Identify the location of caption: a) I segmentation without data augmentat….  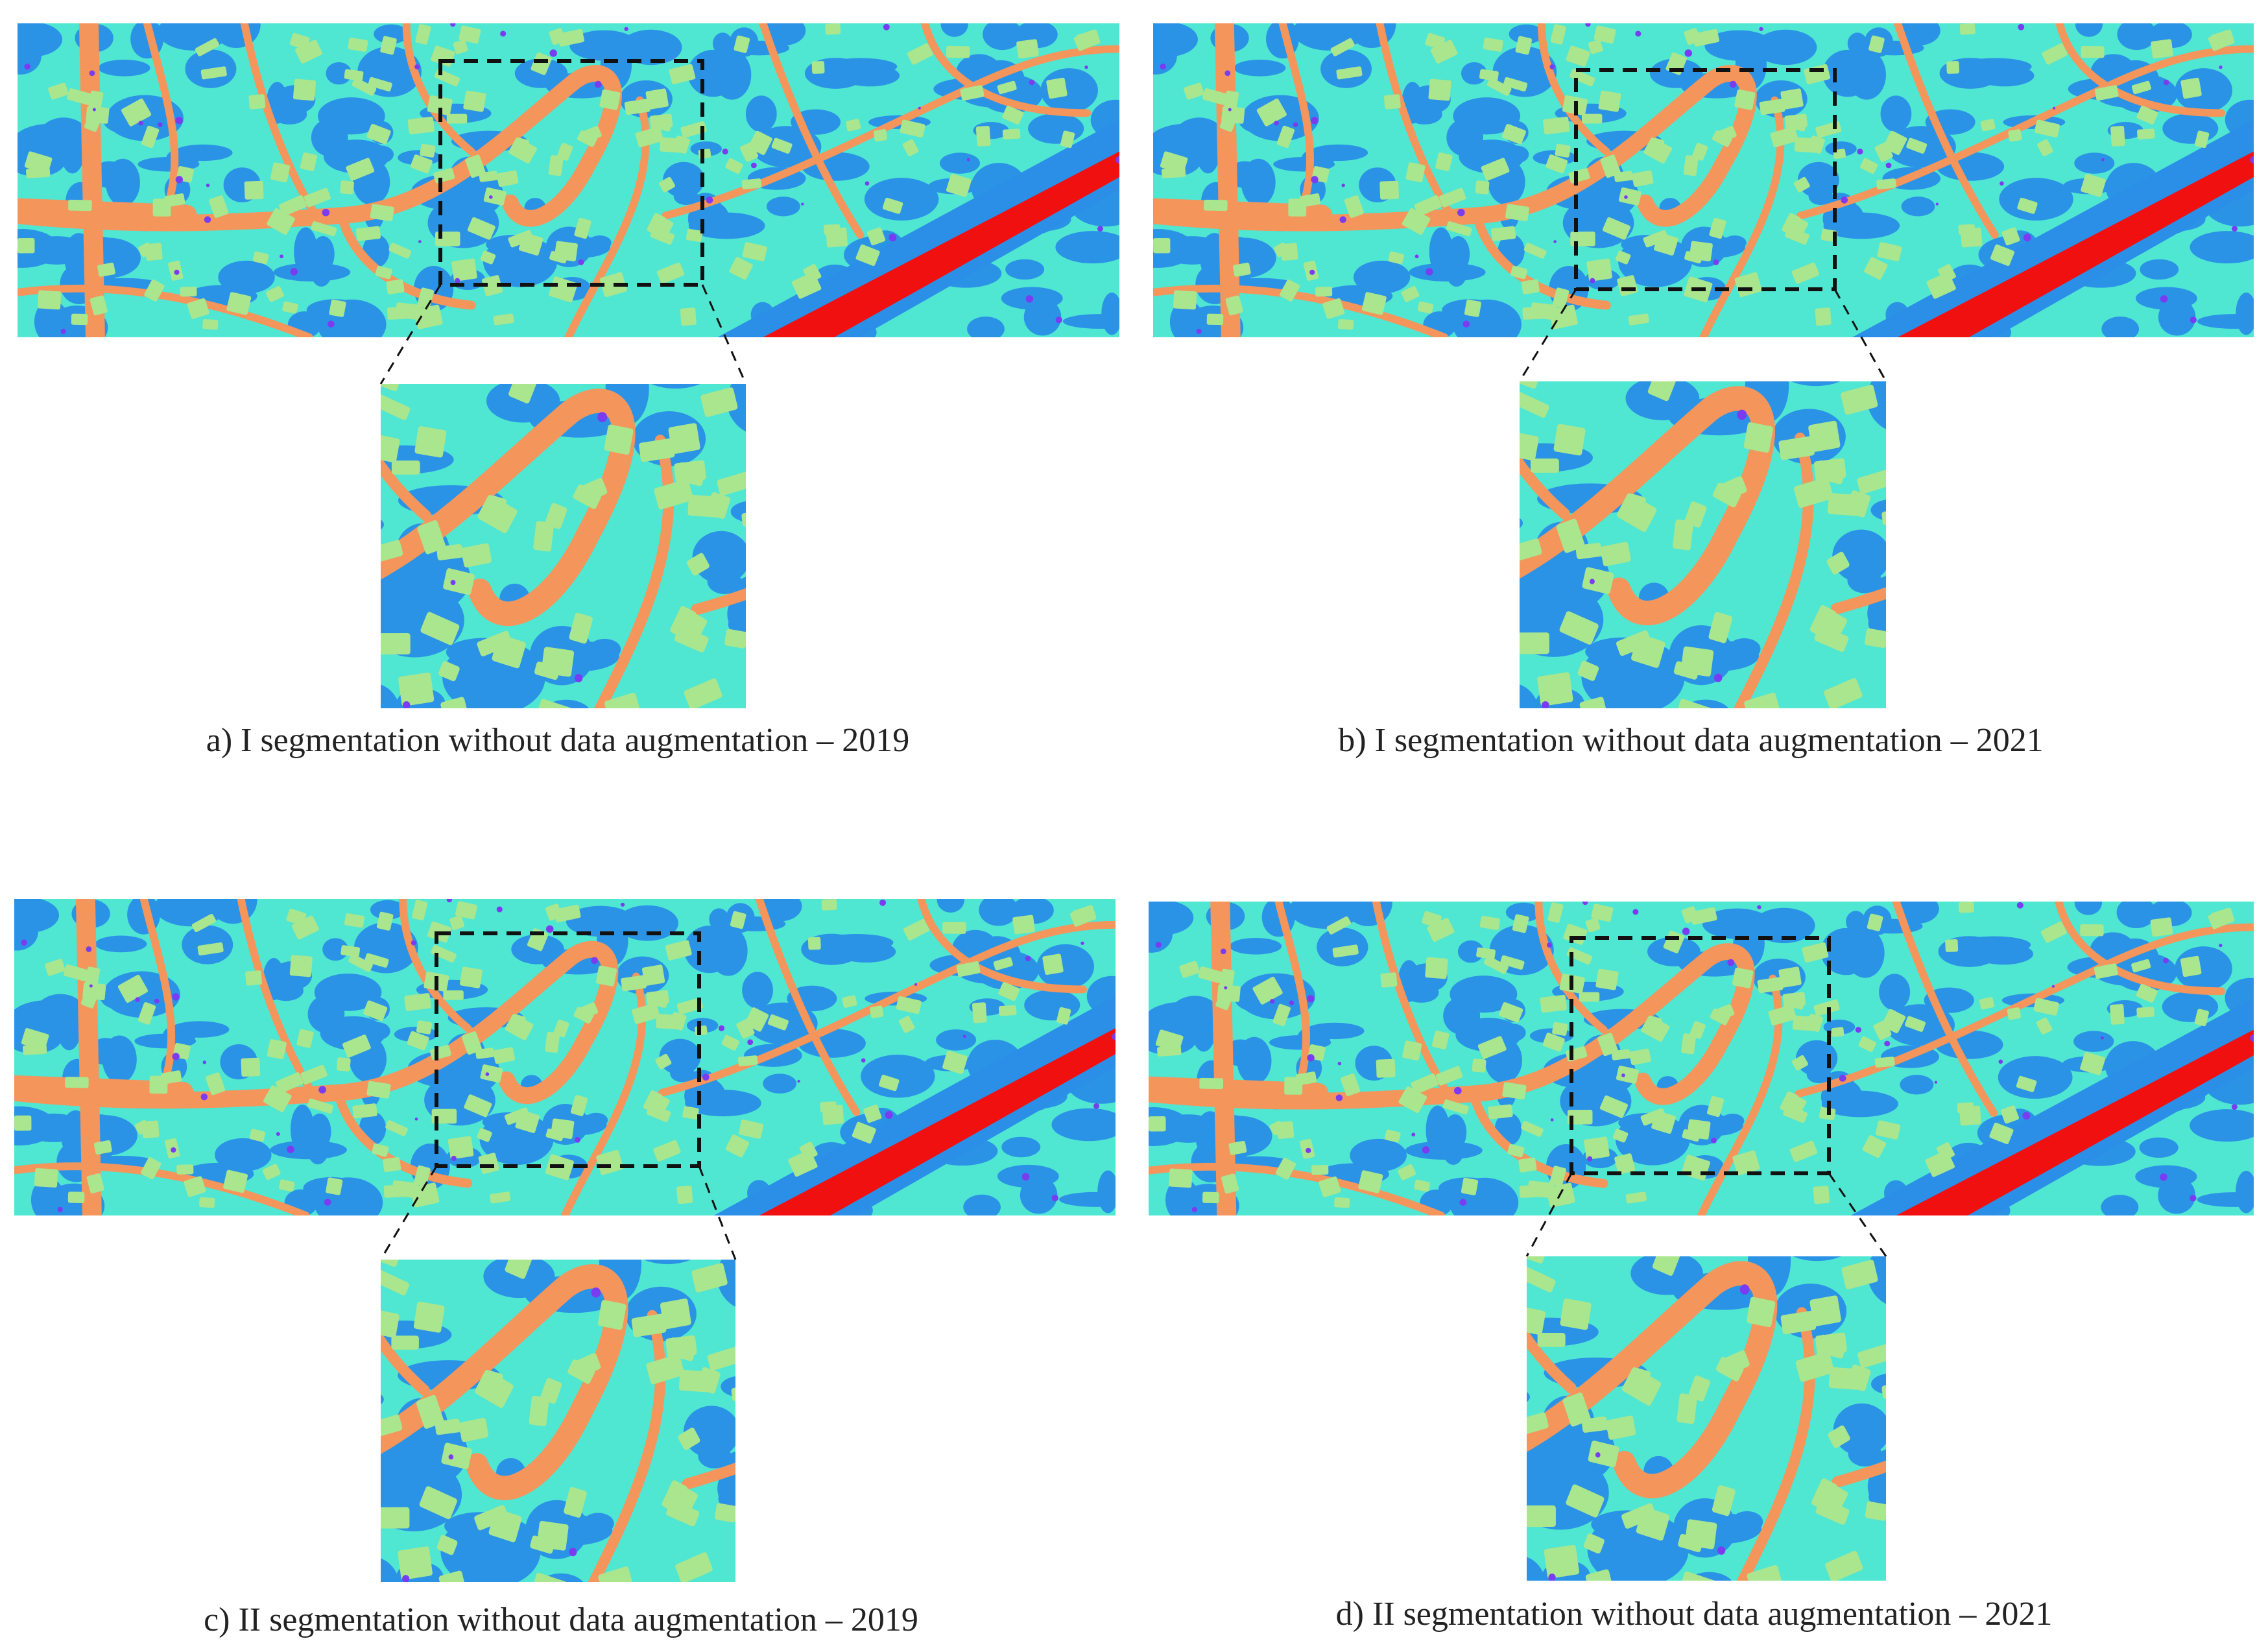
(558, 740).